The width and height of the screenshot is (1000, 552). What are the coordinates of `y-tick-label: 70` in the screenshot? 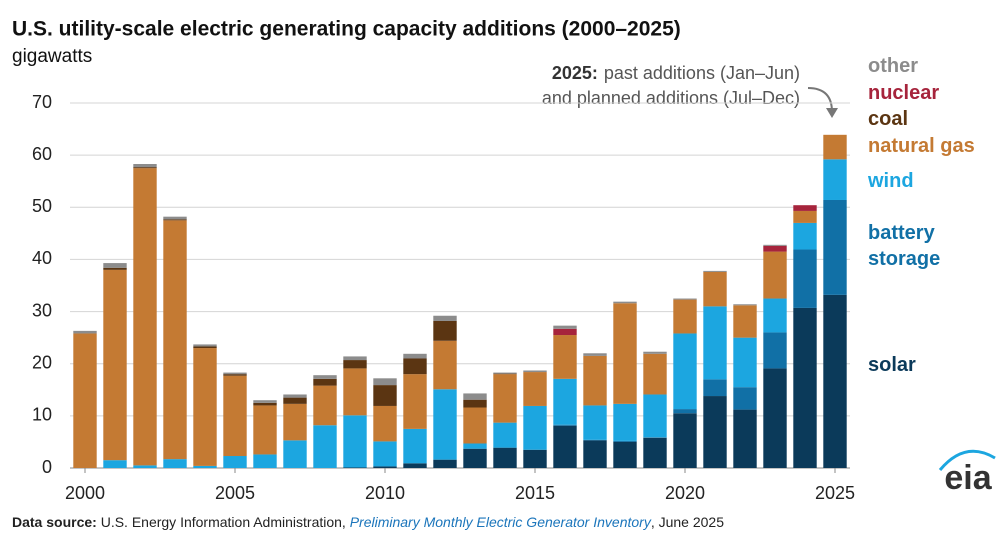 It's located at (42, 102).